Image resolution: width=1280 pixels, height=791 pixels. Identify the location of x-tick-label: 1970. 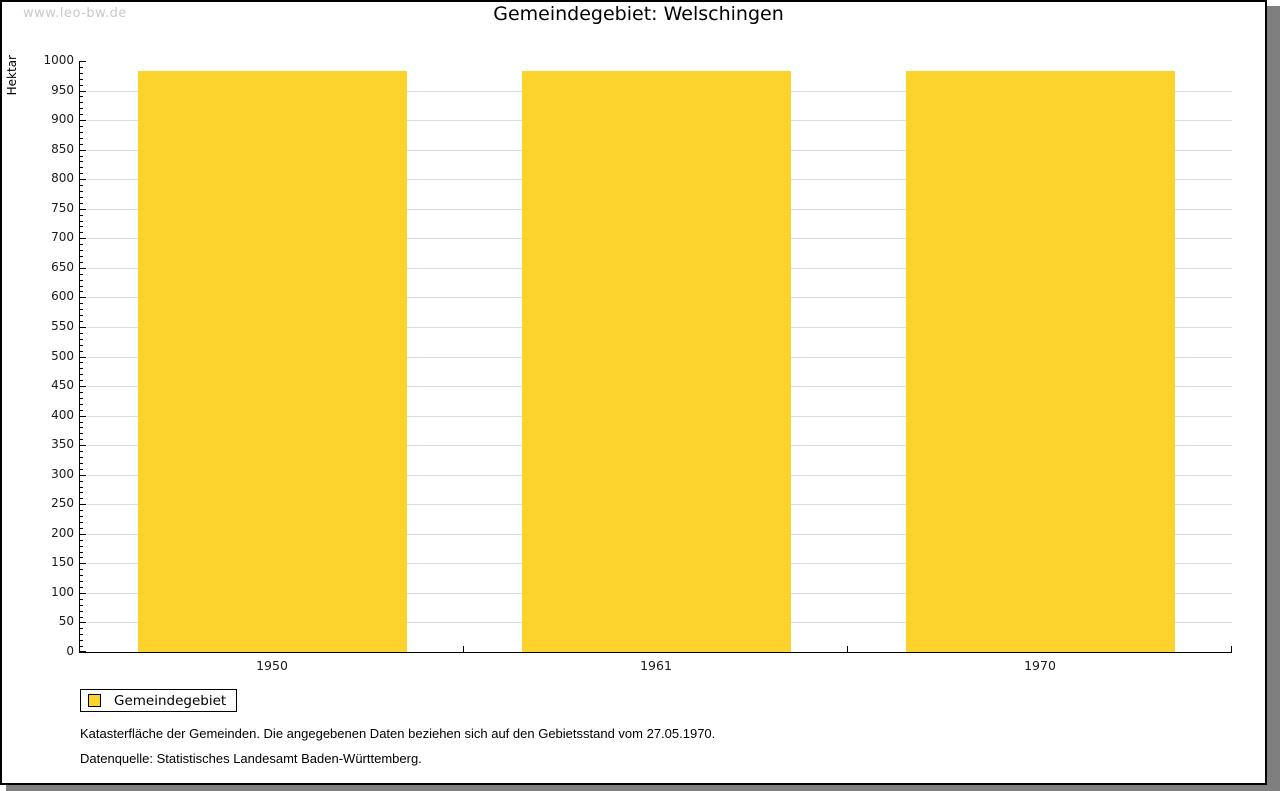
(1040, 665).